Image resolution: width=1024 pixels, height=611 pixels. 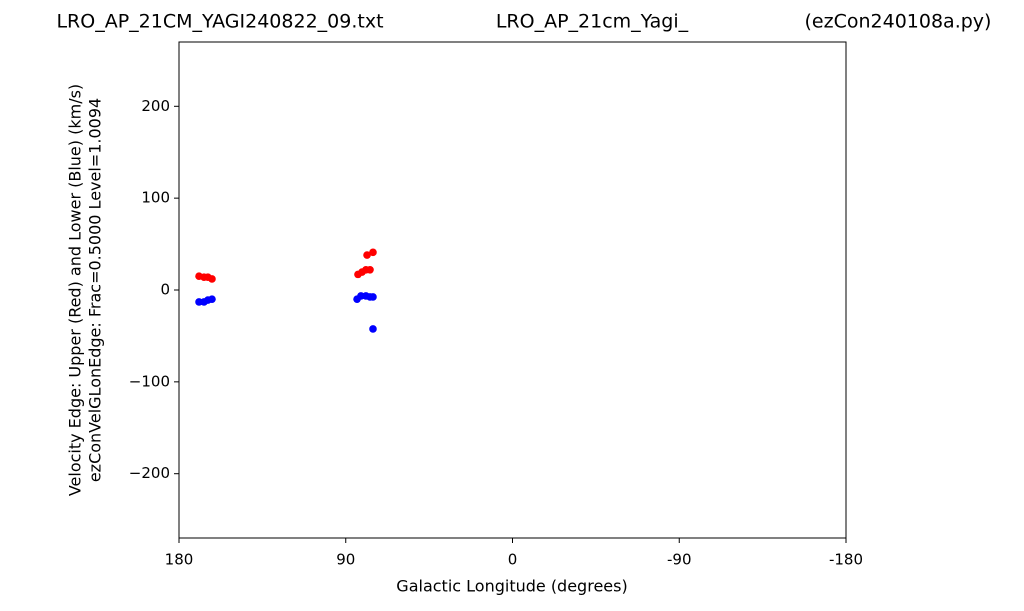 I want to click on program-title: (ezCon240108a.py), so click(x=898, y=22).